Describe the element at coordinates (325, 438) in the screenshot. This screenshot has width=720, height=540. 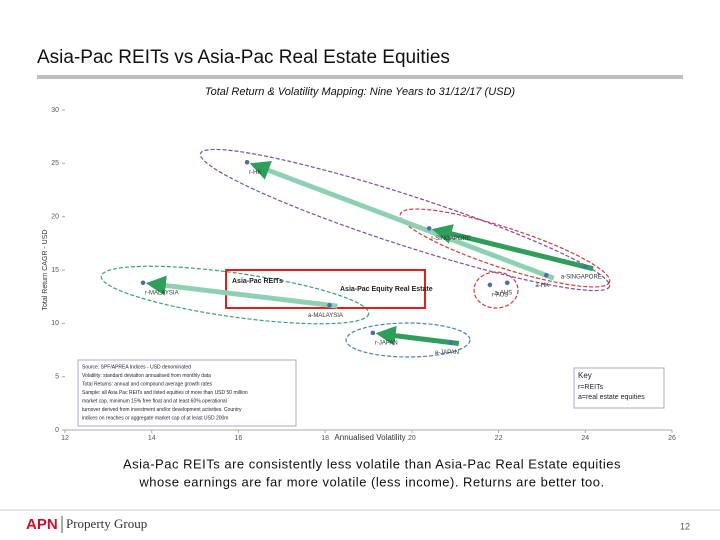
I see `x-tick-label: 18` at that location.